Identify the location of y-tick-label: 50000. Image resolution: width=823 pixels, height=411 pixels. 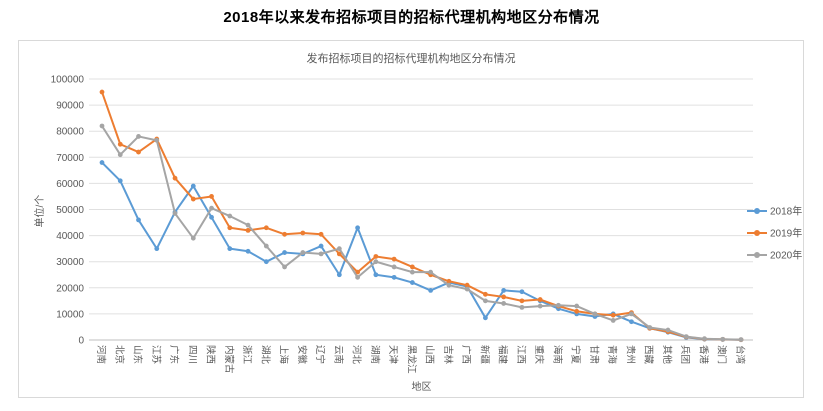
(70, 210).